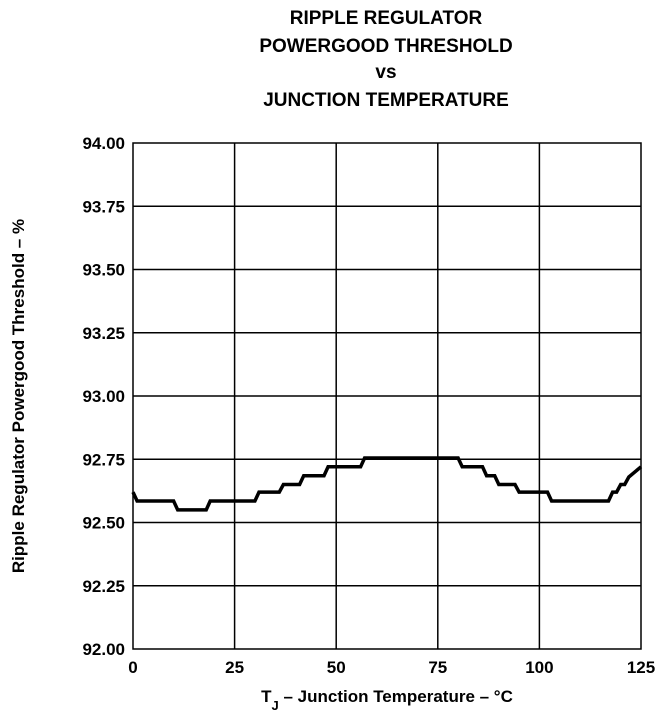 The width and height of the screenshot is (663, 713). What do you see at coordinates (385, 46) in the screenshot?
I see `chart-title-line-2: POWERGOOD THRESHOLD` at bounding box center [385, 46].